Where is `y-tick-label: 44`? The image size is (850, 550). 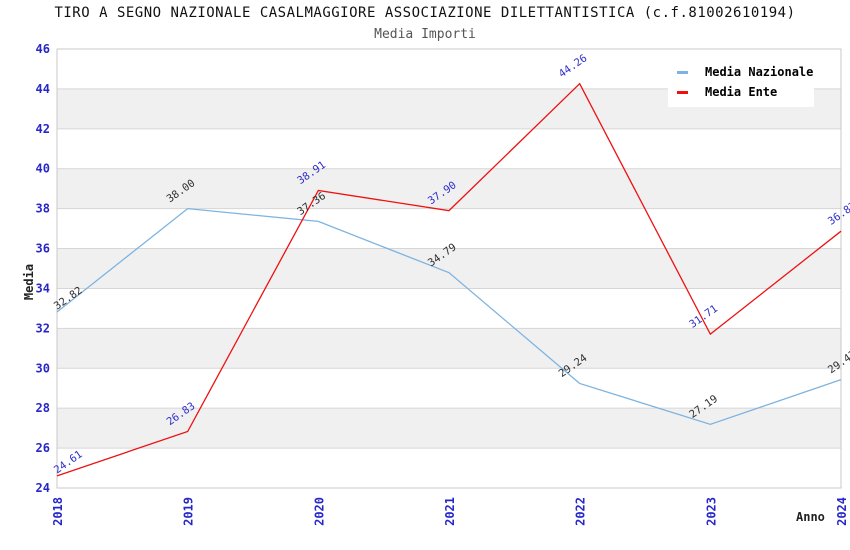 y-tick-label: 44 is located at coordinates (43, 89).